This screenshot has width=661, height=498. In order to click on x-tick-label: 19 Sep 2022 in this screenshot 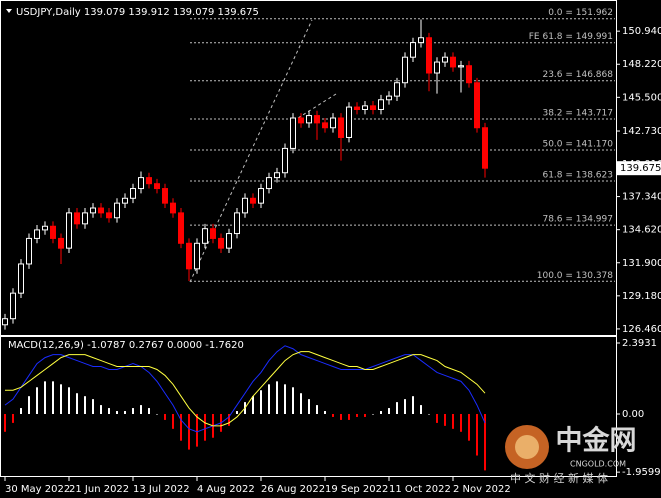, I will do `click(356, 489)`.